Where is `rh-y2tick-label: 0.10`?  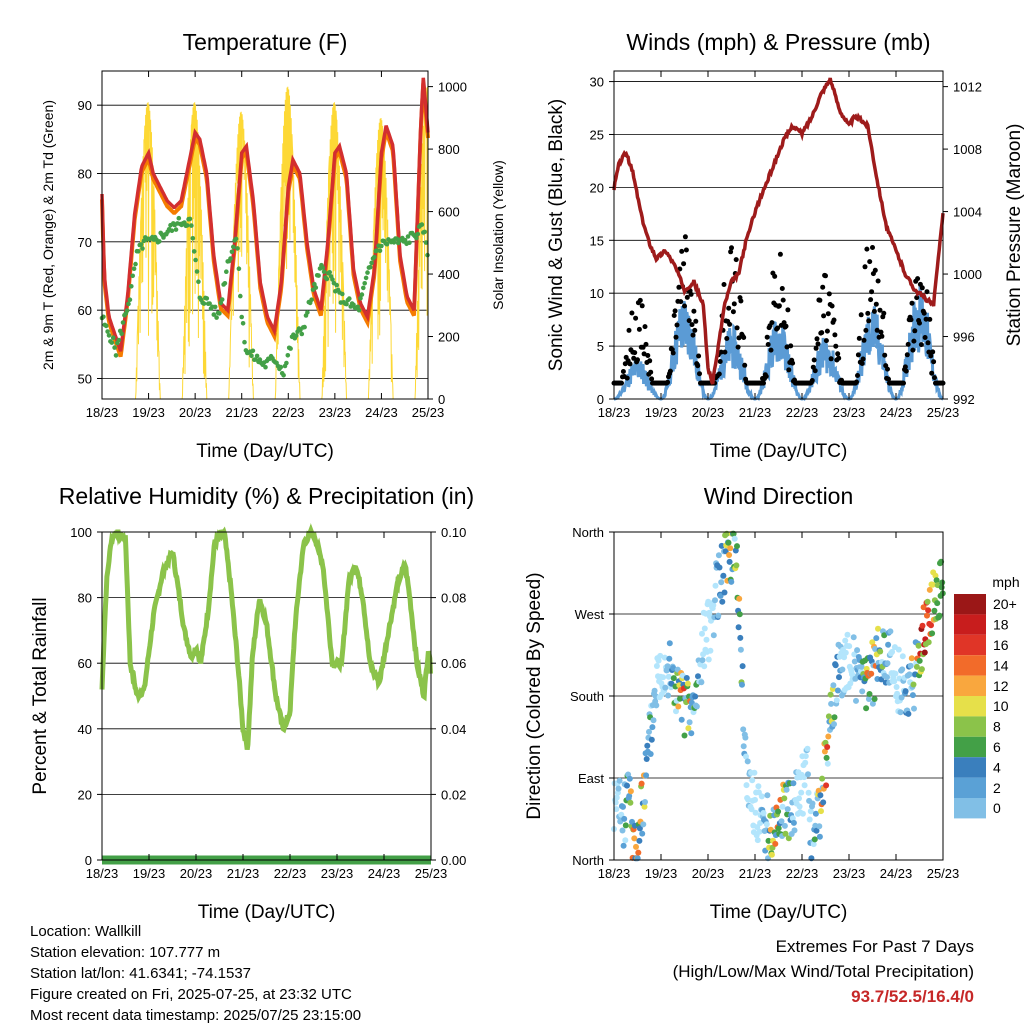
rh-y2tick-label: 0.10 is located at coordinates (453, 532).